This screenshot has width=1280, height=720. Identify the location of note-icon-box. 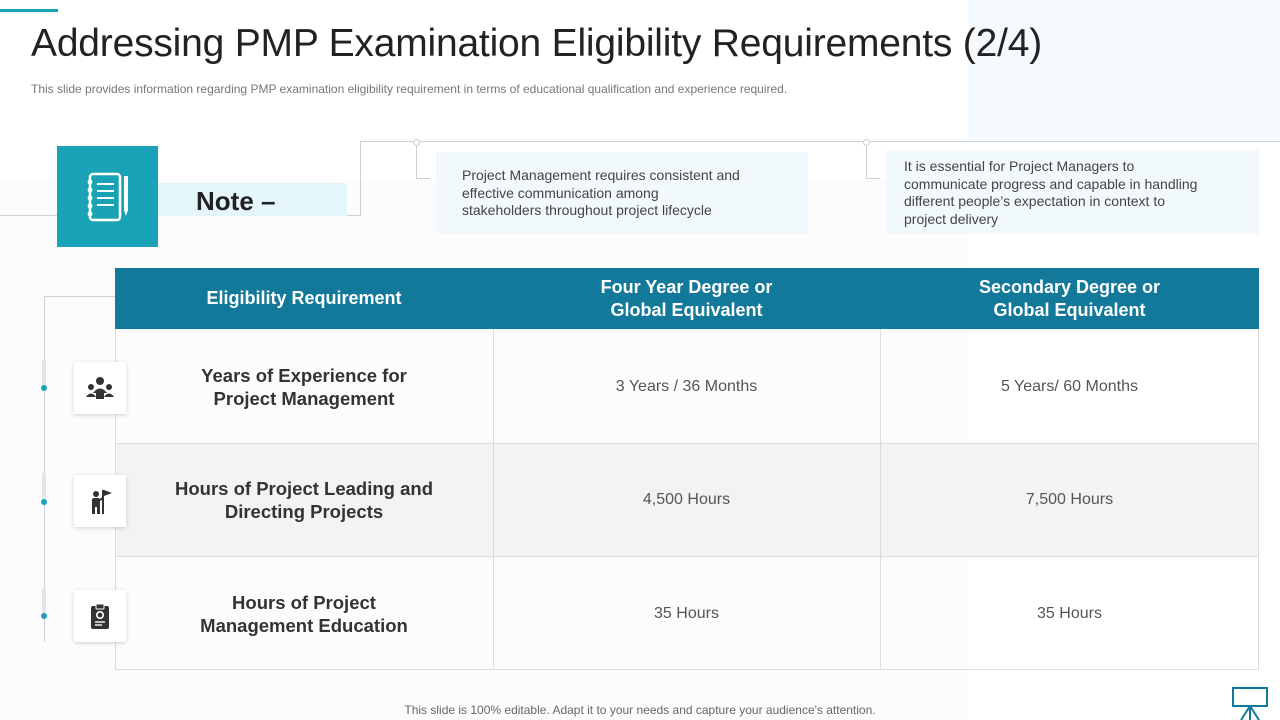
(107, 196).